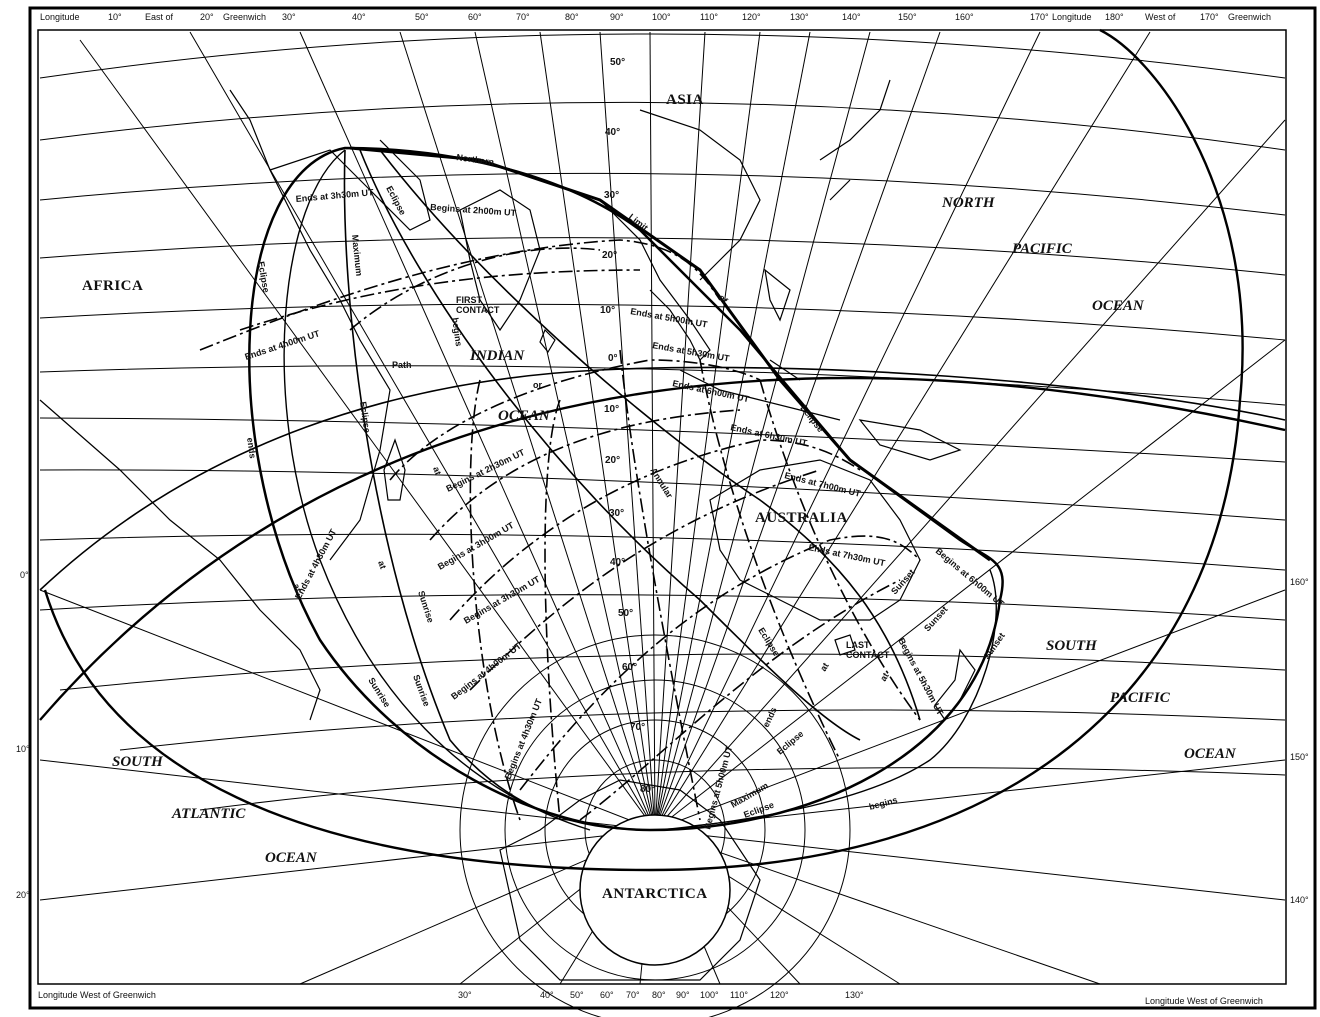 This screenshot has height=1017, width=1320. Describe the element at coordinates (97, 995) in the screenshot. I see `bottom-scale-left-label: Longitude West of Greenwich` at that location.